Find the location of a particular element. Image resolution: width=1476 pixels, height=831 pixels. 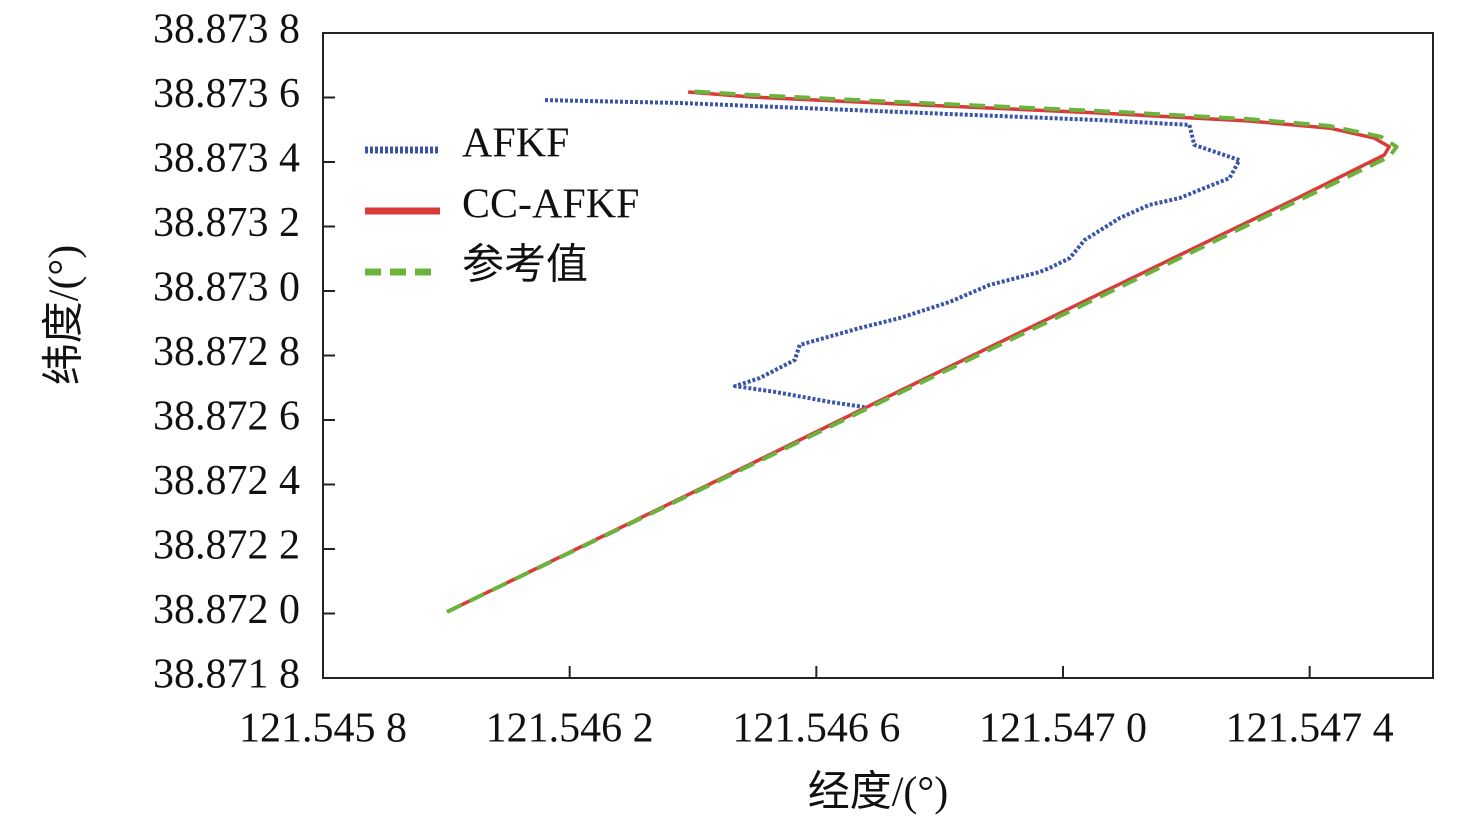

y-tick-label: 38.873 6 is located at coordinates (226, 94).